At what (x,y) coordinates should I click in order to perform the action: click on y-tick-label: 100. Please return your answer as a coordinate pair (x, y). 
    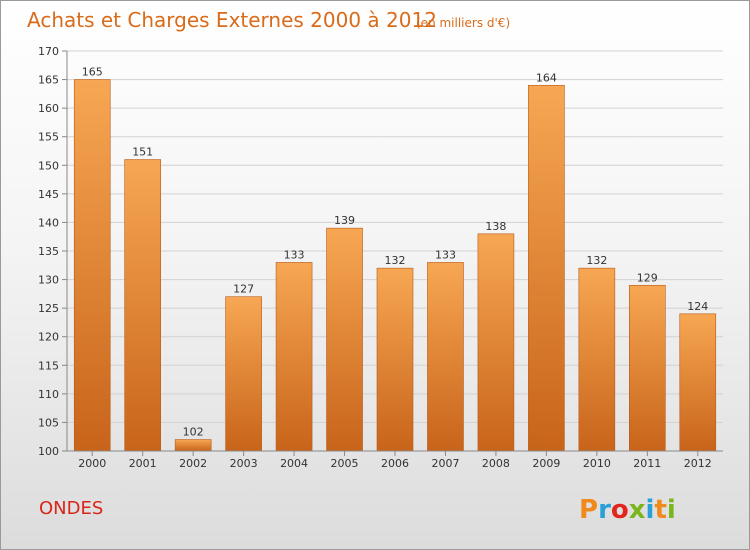
    Looking at the image, I should click on (48, 451).